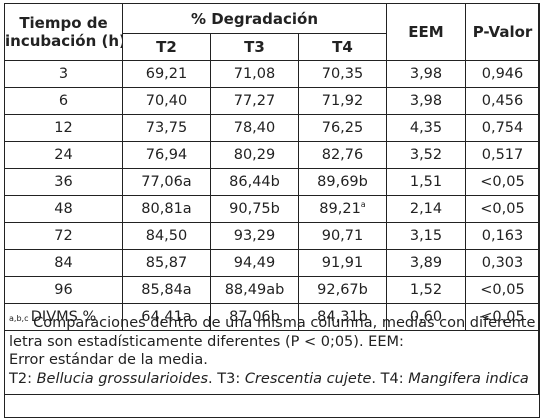 Image resolution: width=545 pixels, height=418 pixels. Describe the element at coordinates (19, 319) in the screenshot. I see `footnote-superscript: a,b,c` at that location.